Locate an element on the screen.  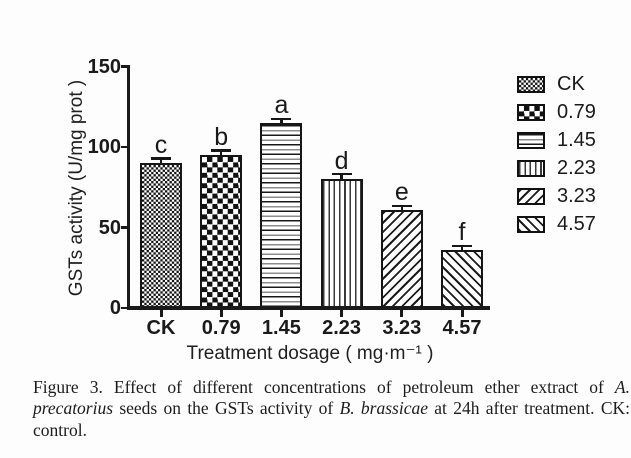
x-tick-label: 2.23 is located at coordinates (342, 328).